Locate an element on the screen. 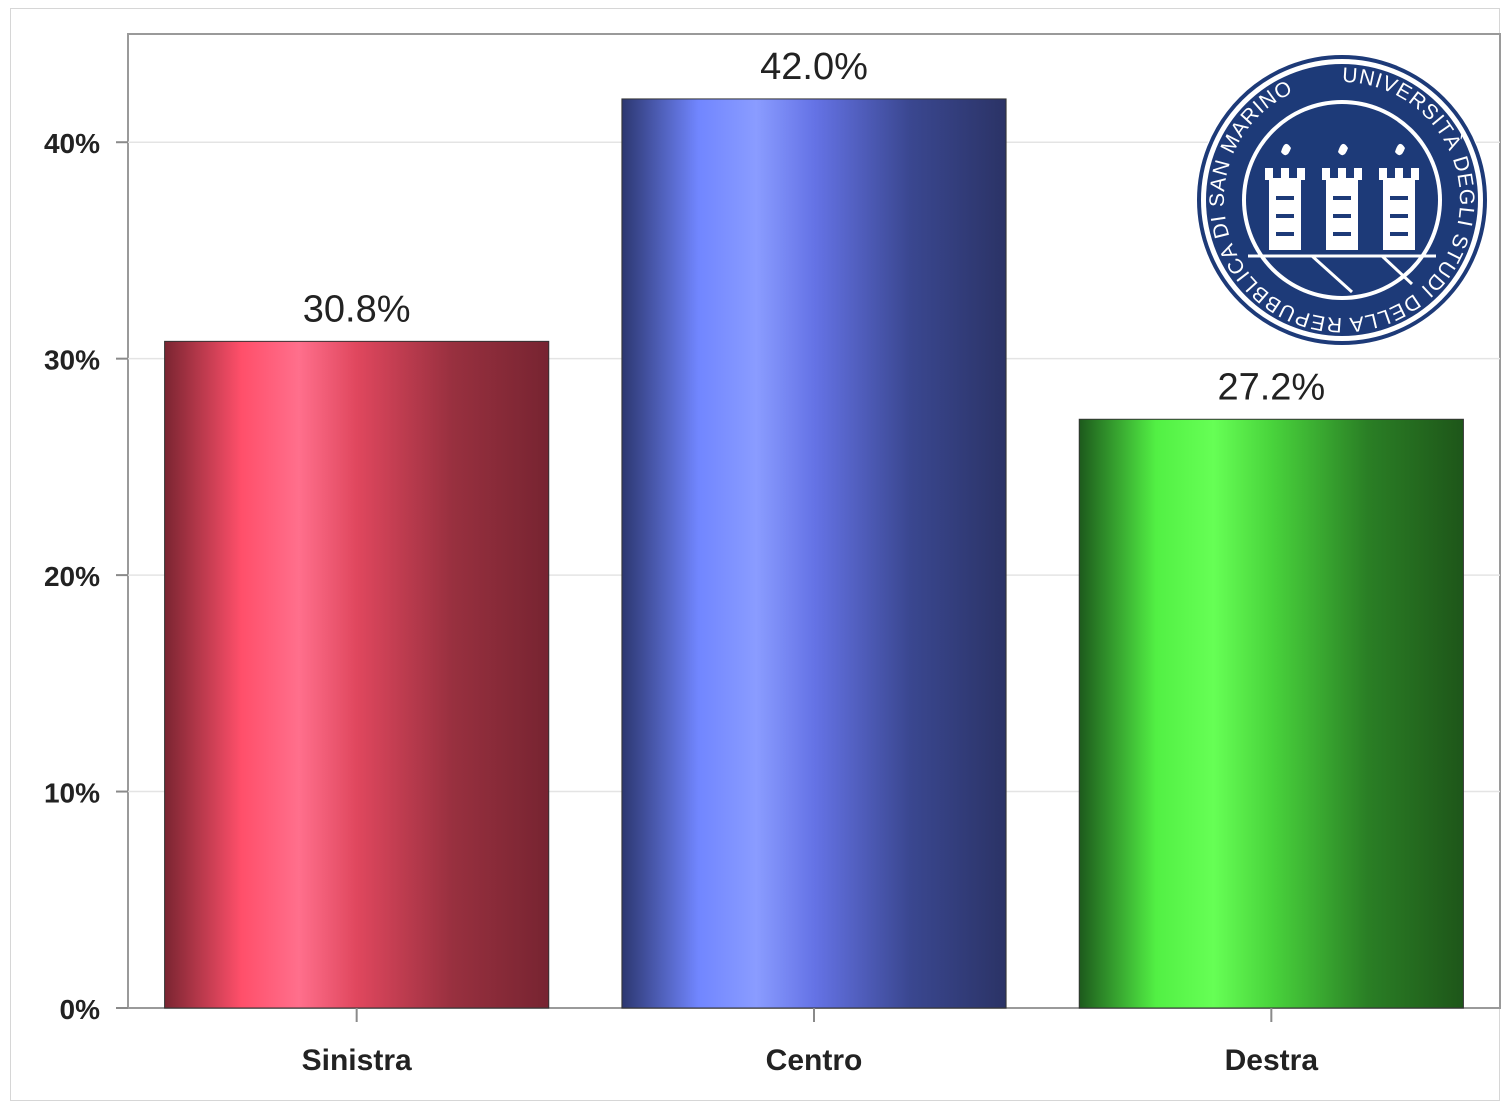  y-tick-label: 30% is located at coordinates (72, 360).